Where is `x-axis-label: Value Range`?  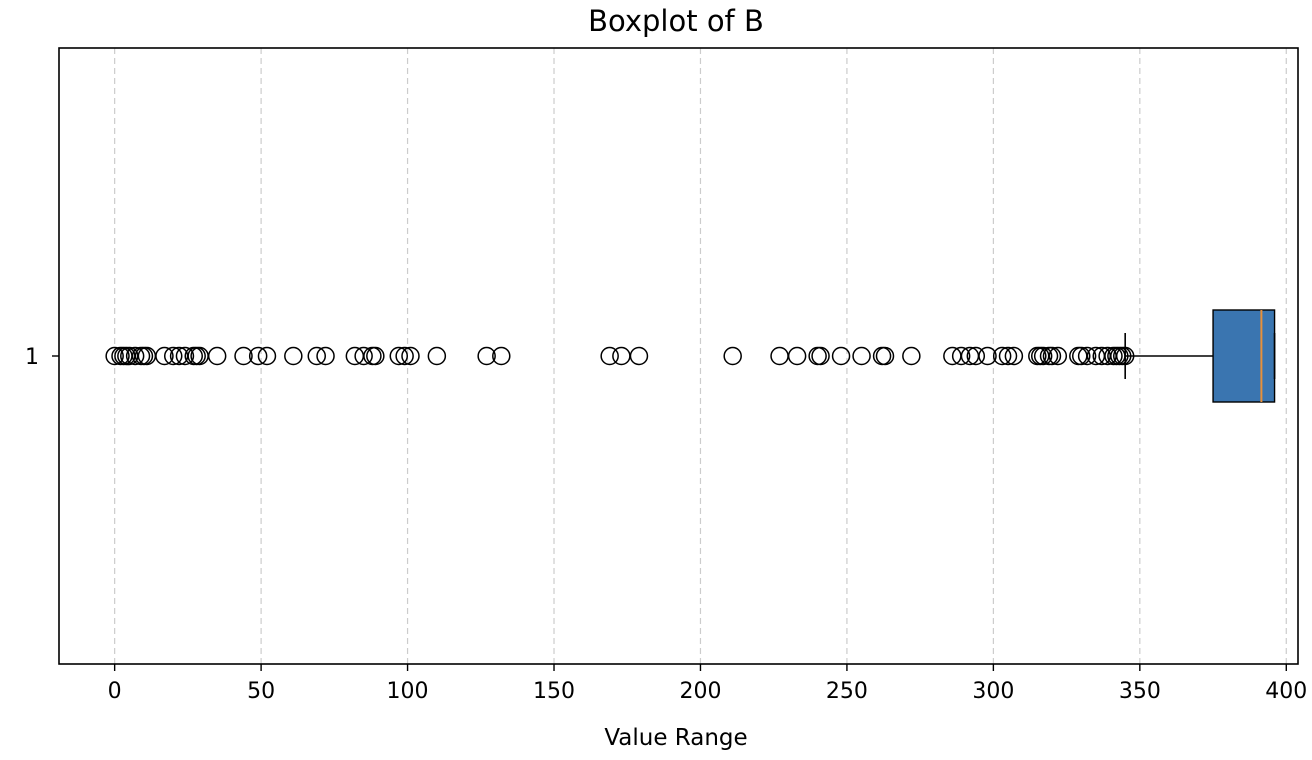
x-axis-label: Value Range is located at coordinates (675, 738).